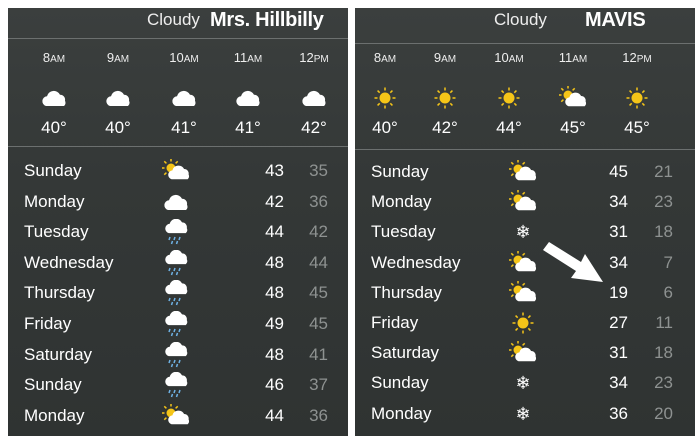 Image resolution: width=700 pixels, height=436 pixels. I want to click on high-temp: 27, so click(618, 322).